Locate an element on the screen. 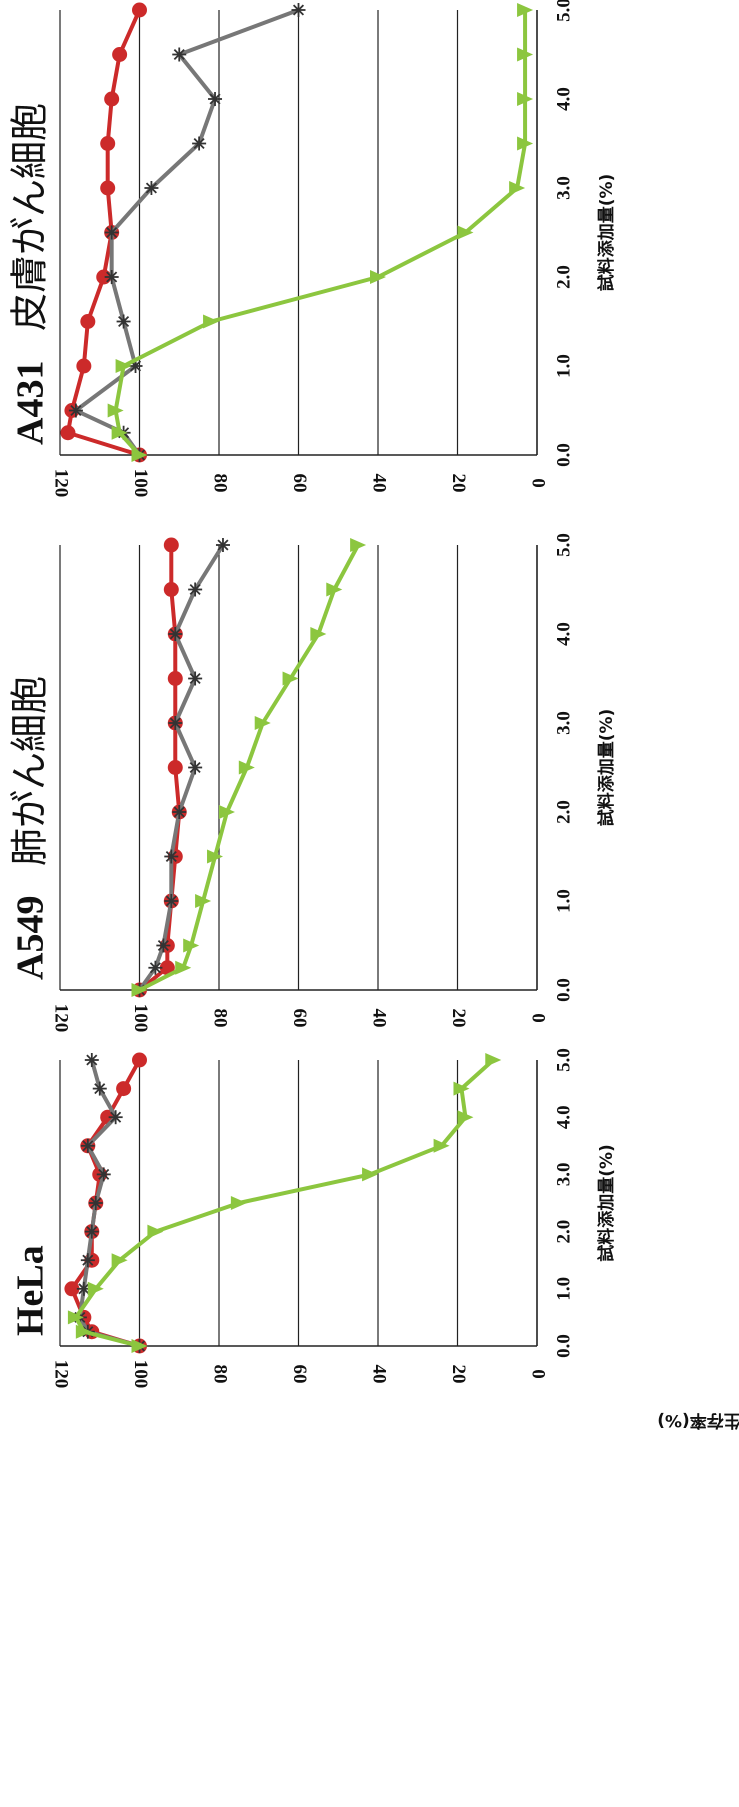 Image resolution: width=739 pixels, height=1807 pixels. value-tick-label: 40 is located at coordinates (379, 1018).